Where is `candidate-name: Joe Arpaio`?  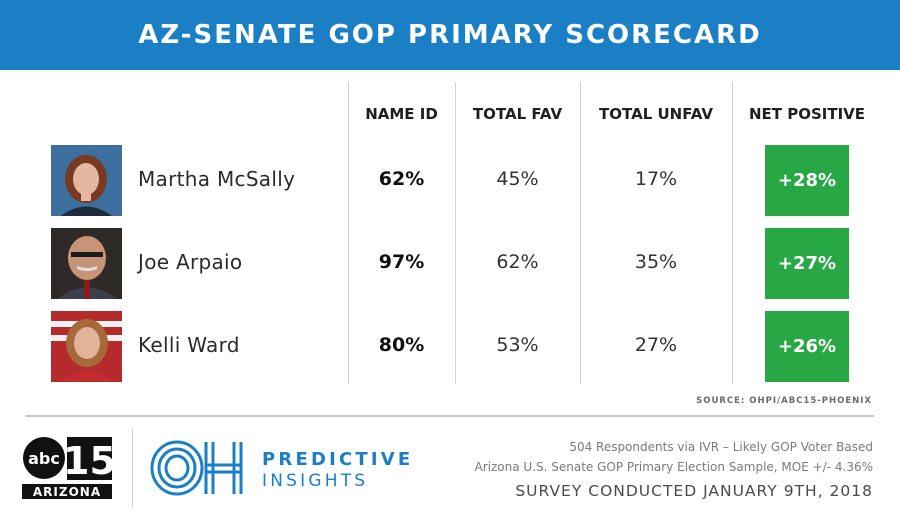
candidate-name: Joe Arpaio is located at coordinates (190, 262).